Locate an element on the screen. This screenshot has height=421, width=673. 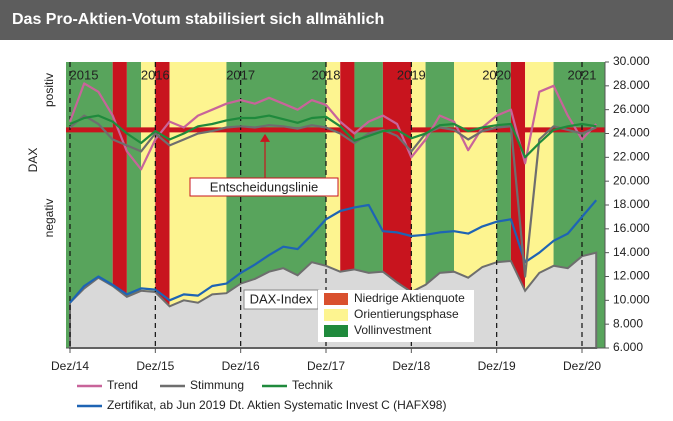
y-tick-label: 28.000 is located at coordinates (631, 85).